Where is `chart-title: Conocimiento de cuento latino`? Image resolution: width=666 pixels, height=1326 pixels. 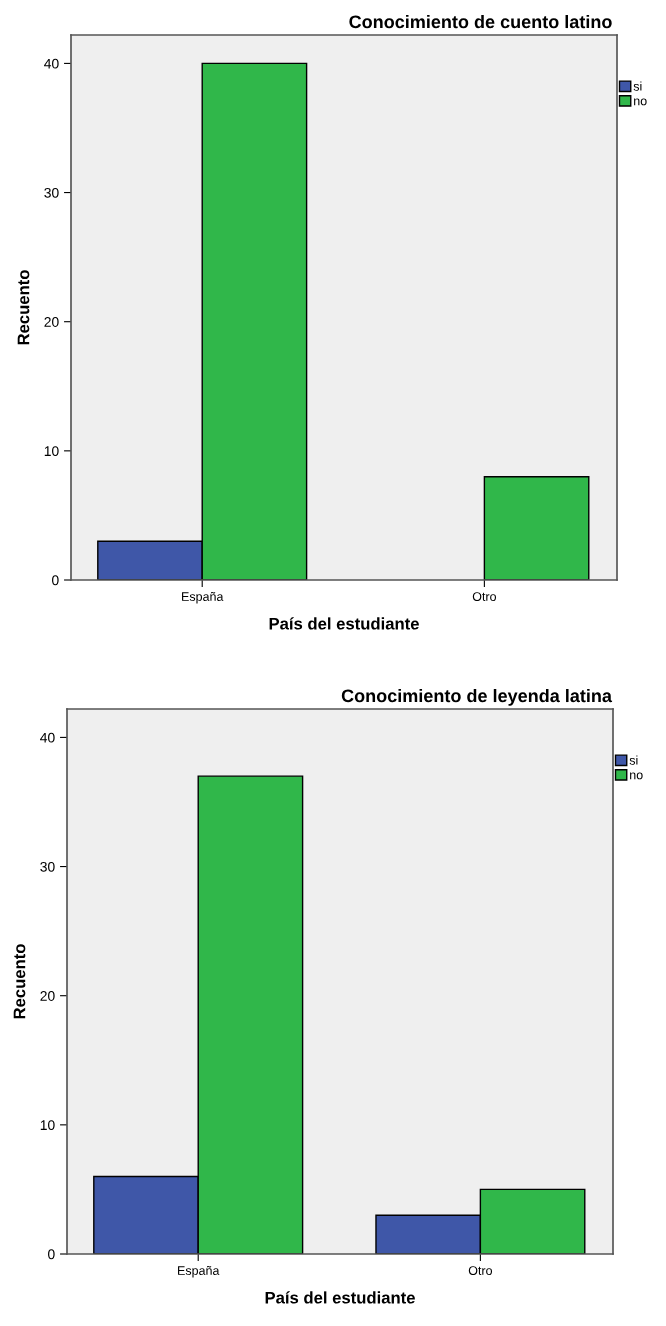
chart-title: Conocimiento de cuento latino is located at coordinates (480, 21).